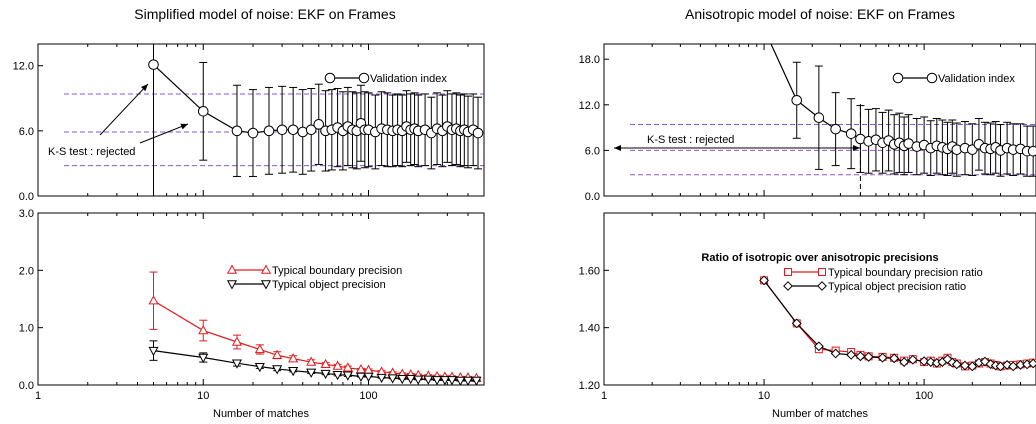  What do you see at coordinates (589, 386) in the screenshot?
I see `y-tick-label: 1.20` at bounding box center [589, 386].